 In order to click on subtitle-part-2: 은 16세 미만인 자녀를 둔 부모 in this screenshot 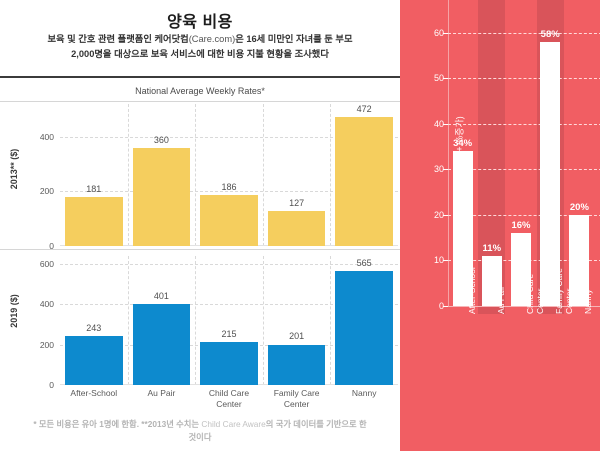, I will do `click(294, 39)`.